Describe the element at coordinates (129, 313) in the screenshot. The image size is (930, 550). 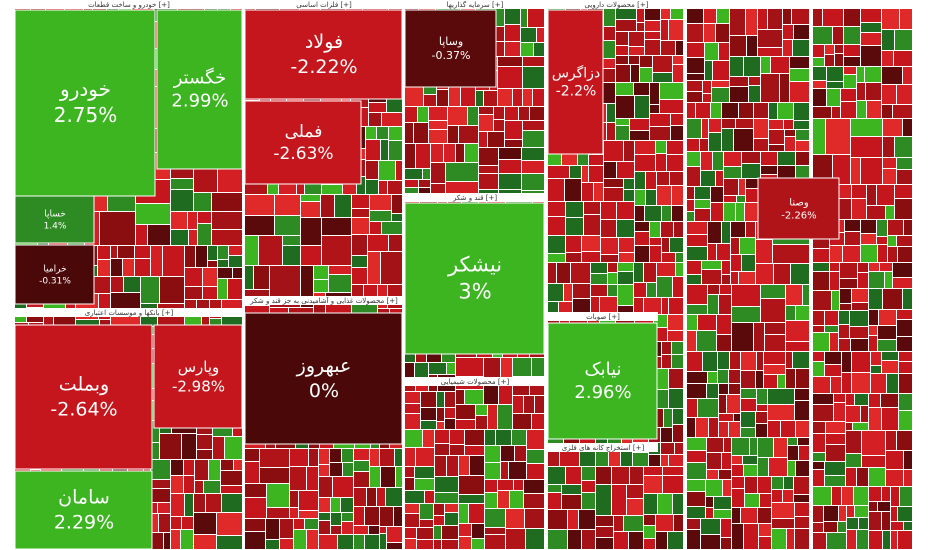
I see `sector-header: بانکها و موسسات اعتباری [+]` at that location.